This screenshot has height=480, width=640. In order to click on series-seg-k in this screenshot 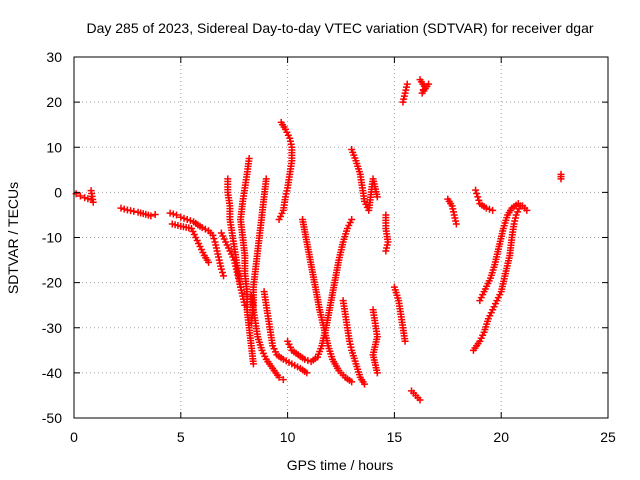, I will do `click(285, 170)`.